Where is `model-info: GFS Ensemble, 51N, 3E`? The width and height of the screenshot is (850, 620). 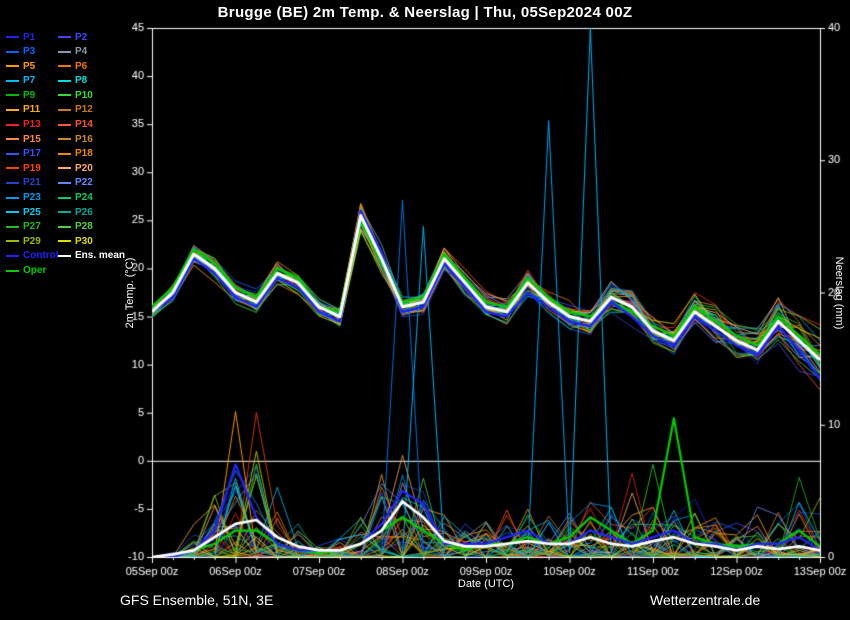 model-info: GFS Ensemble, 51N, 3E is located at coordinates (197, 600).